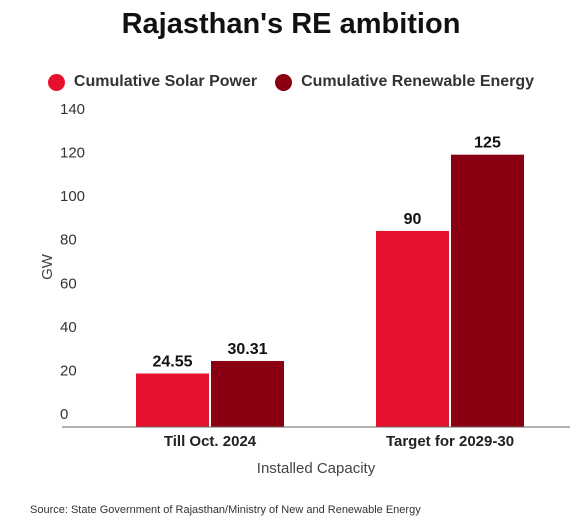 Image resolution: width=582 pixels, height=526 pixels. Describe the element at coordinates (247, 349) in the screenshot. I see `data-label: 30.31` at that location.